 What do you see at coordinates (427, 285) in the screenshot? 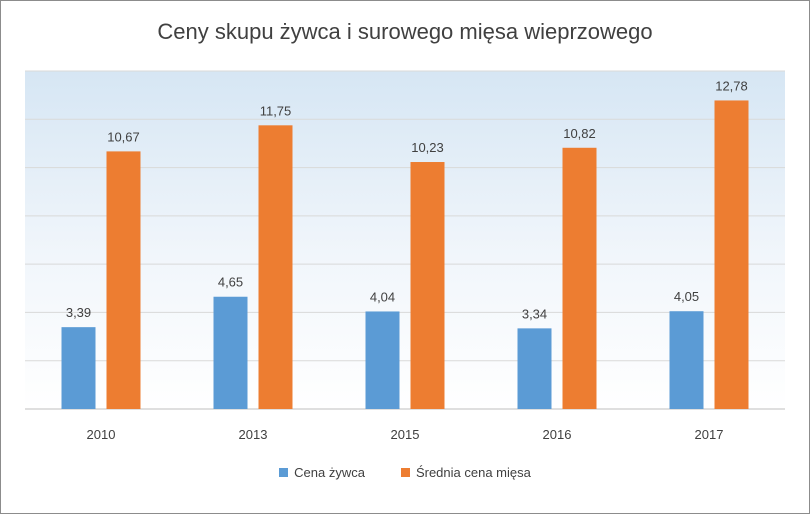
I see `bar-srednia-cena-miesa-2015` at bounding box center [427, 285].